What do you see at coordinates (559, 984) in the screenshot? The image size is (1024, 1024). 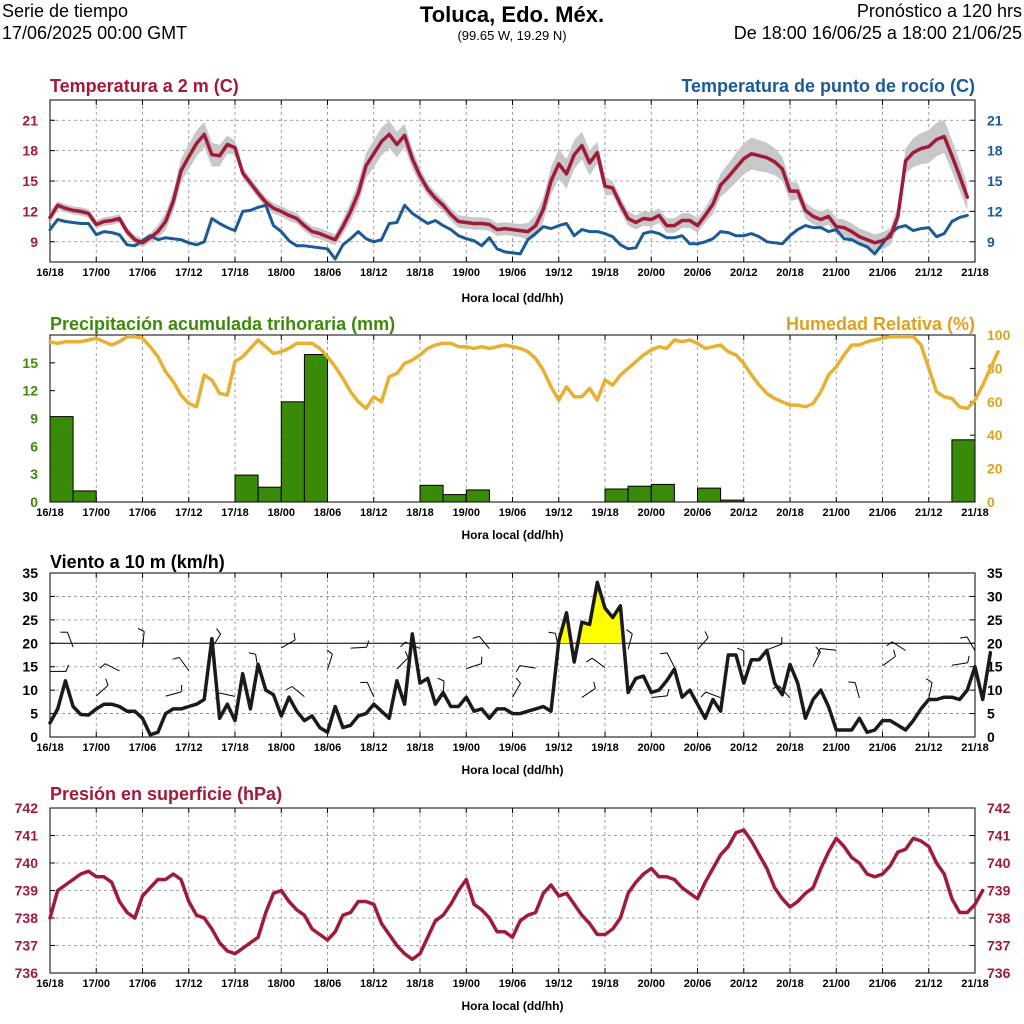 I see `x-tick-label: 19/12` at bounding box center [559, 984].